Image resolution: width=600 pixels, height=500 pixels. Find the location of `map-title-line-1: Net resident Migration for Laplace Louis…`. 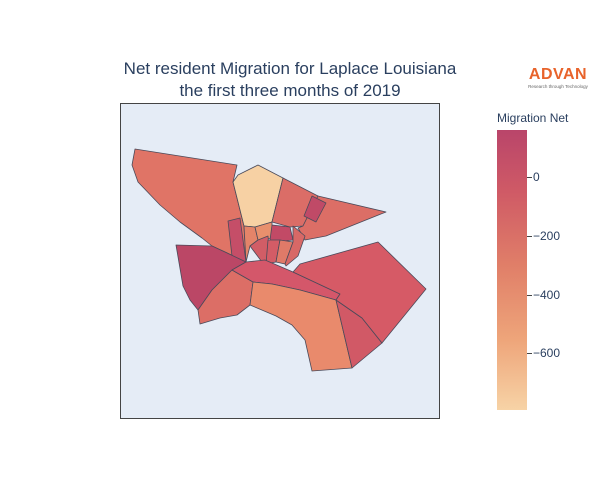

map-title-line-1: Net resident Migration for Laplace Louis… is located at coordinates (290, 68).